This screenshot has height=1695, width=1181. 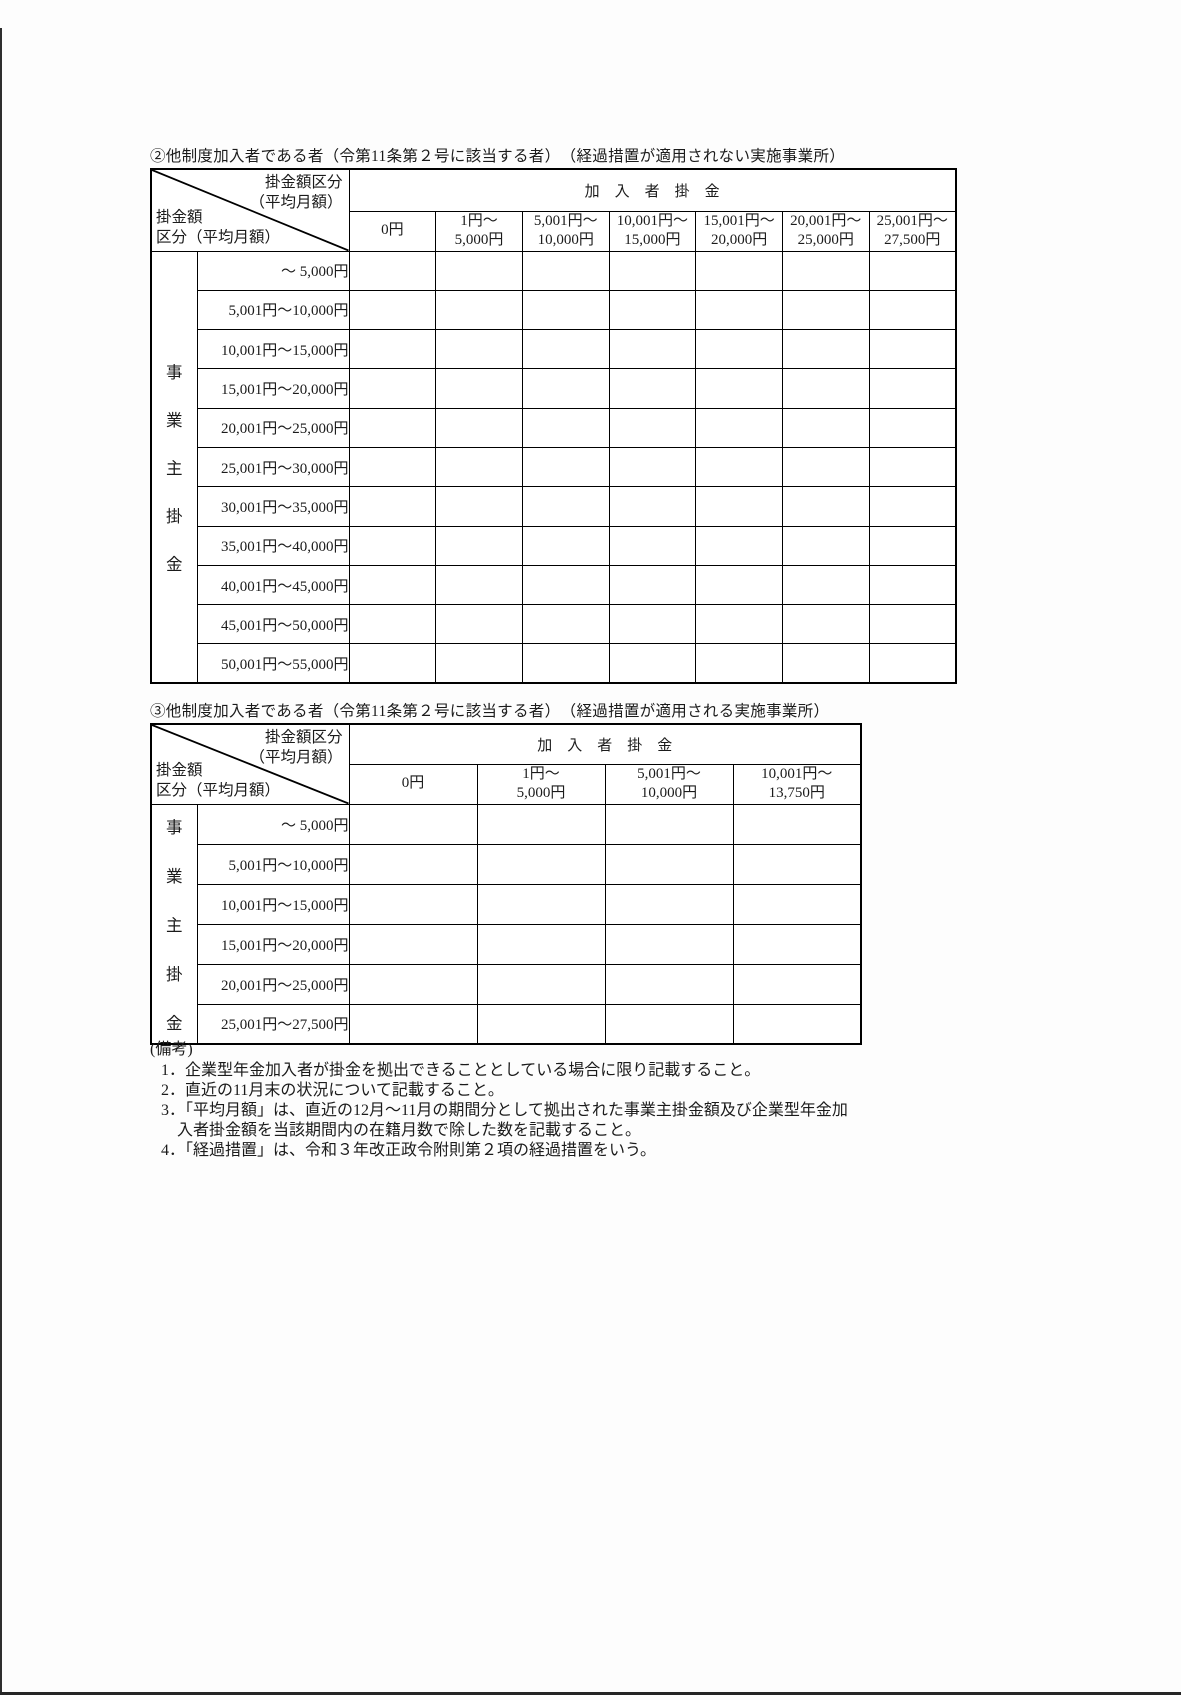 I want to click on row-header: 30,001円～35,000円, so click(x=273, y=506).